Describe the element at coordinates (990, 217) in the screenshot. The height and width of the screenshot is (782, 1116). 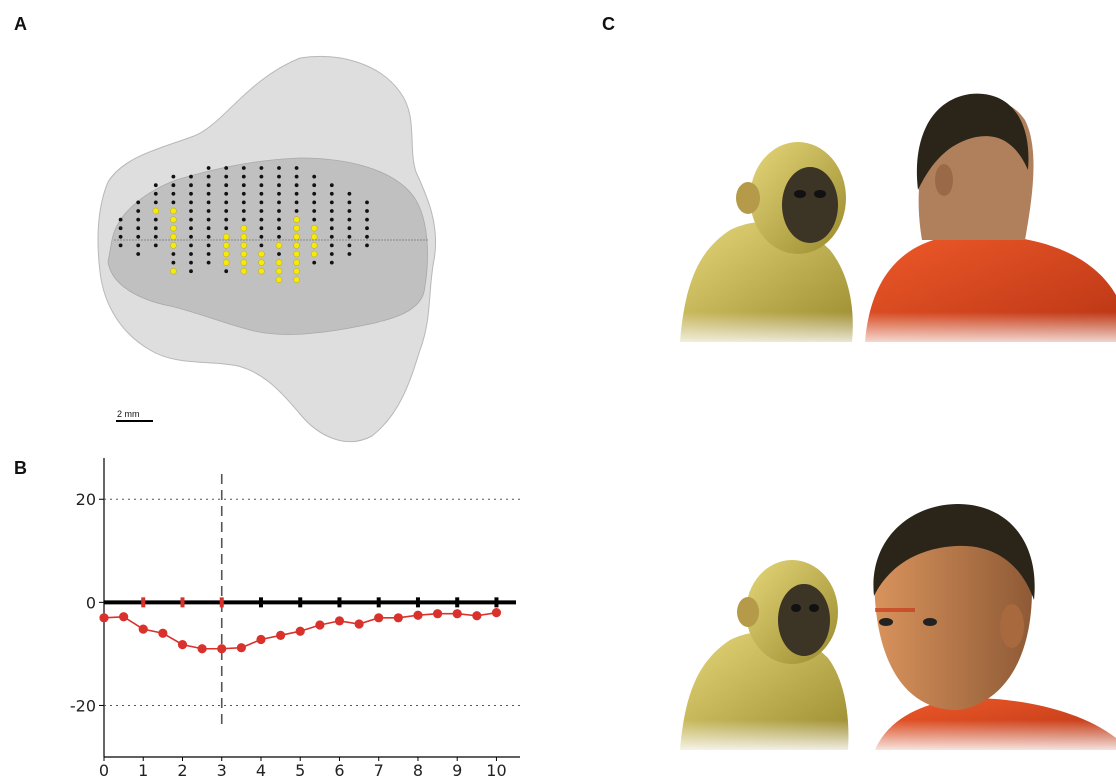
I see `human-back-figure` at that location.